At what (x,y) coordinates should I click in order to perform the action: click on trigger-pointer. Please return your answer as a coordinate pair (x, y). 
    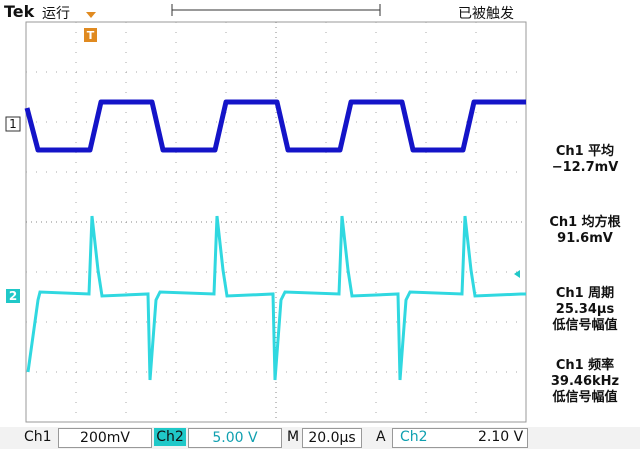
    Looking at the image, I should click on (91, 15).